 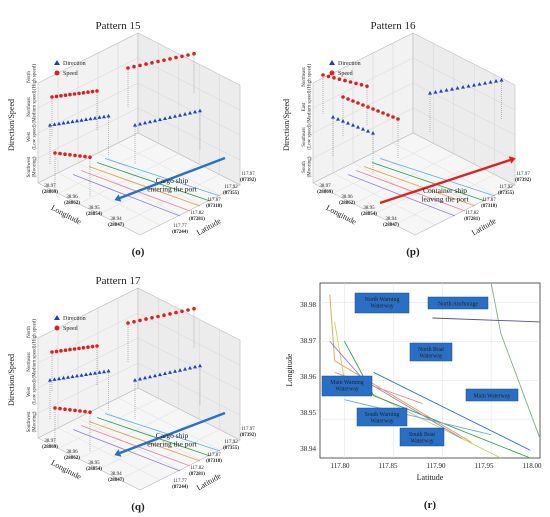 What do you see at coordinates (431, 353) in the screenshot?
I see `region-label-text: North Boat Waterway` at bounding box center [431, 353].